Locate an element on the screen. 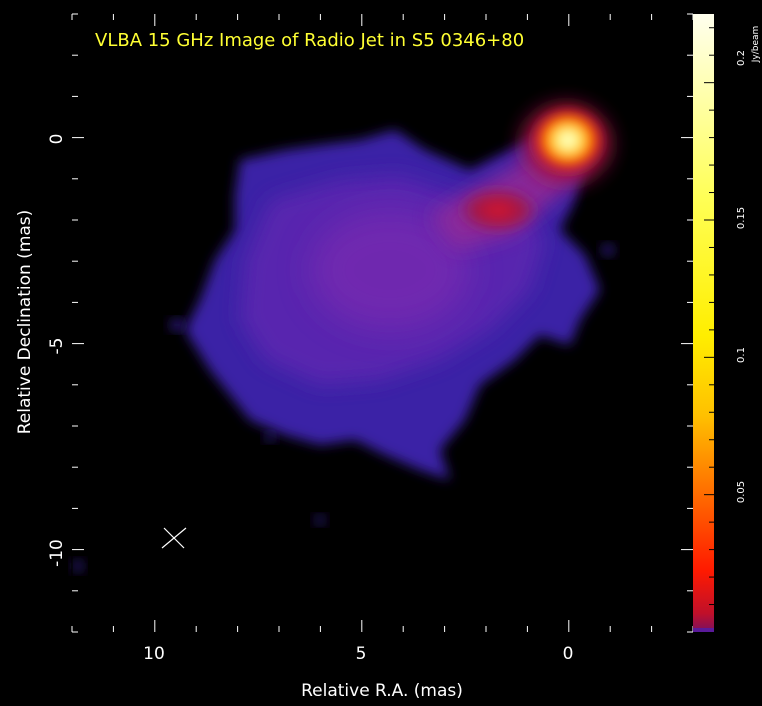  core is located at coordinates (568, 140).